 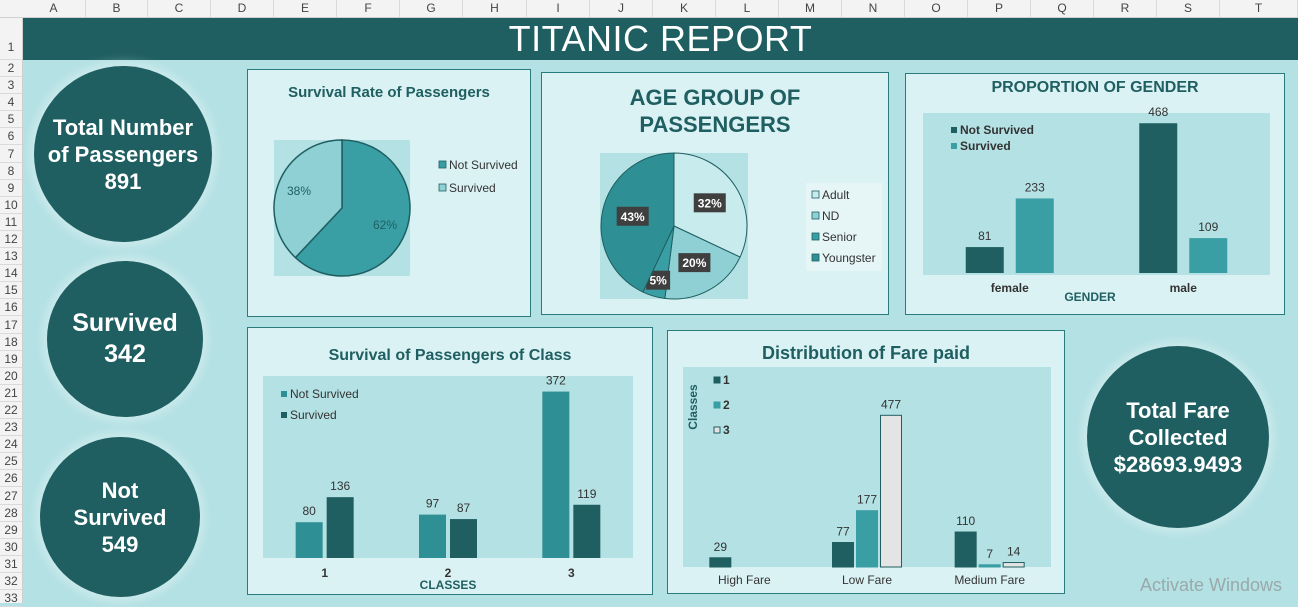 What do you see at coordinates (11, 103) in the screenshot?
I see `row-4: 4` at bounding box center [11, 103].